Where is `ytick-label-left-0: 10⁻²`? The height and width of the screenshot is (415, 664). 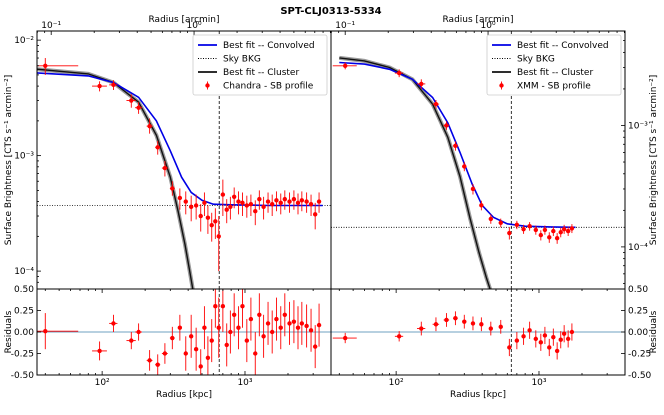
ytick-label-left-0: 10⁻² is located at coordinates (24, 41).